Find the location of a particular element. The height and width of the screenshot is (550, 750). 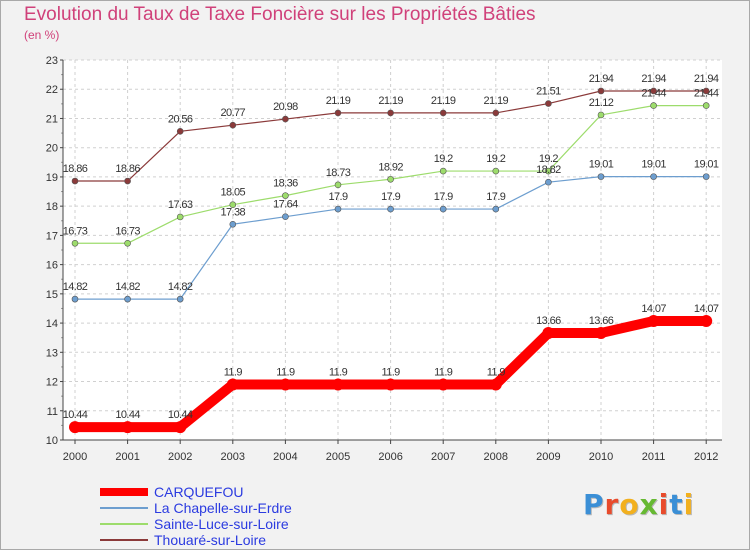

x-tick-label: 2002 is located at coordinates (180, 457).